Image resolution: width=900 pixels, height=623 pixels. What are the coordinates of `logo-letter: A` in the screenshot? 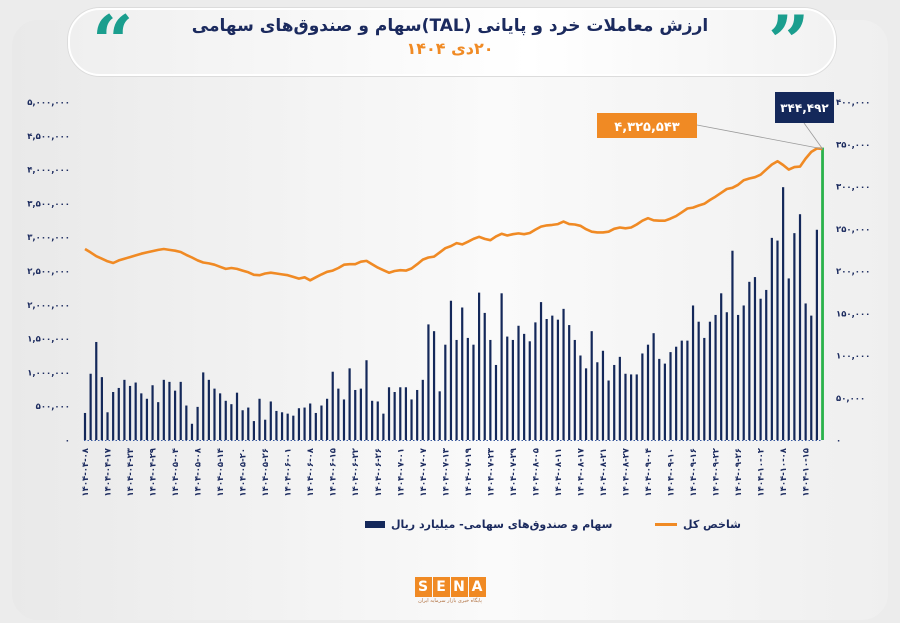 It's located at (477, 587).